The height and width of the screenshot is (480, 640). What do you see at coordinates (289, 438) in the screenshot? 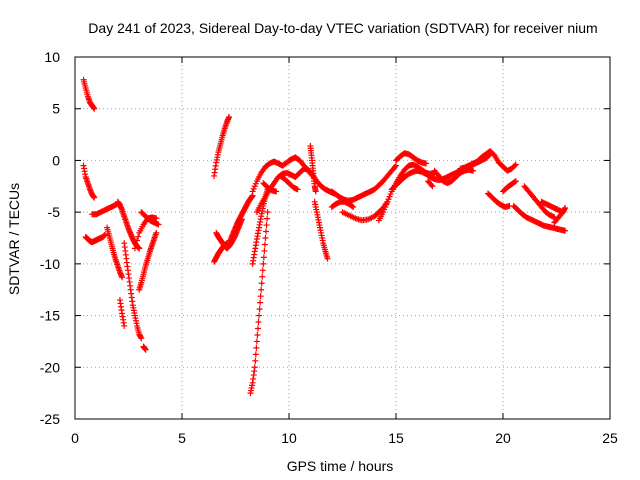
I see `x-tick-label: 10` at bounding box center [289, 438].